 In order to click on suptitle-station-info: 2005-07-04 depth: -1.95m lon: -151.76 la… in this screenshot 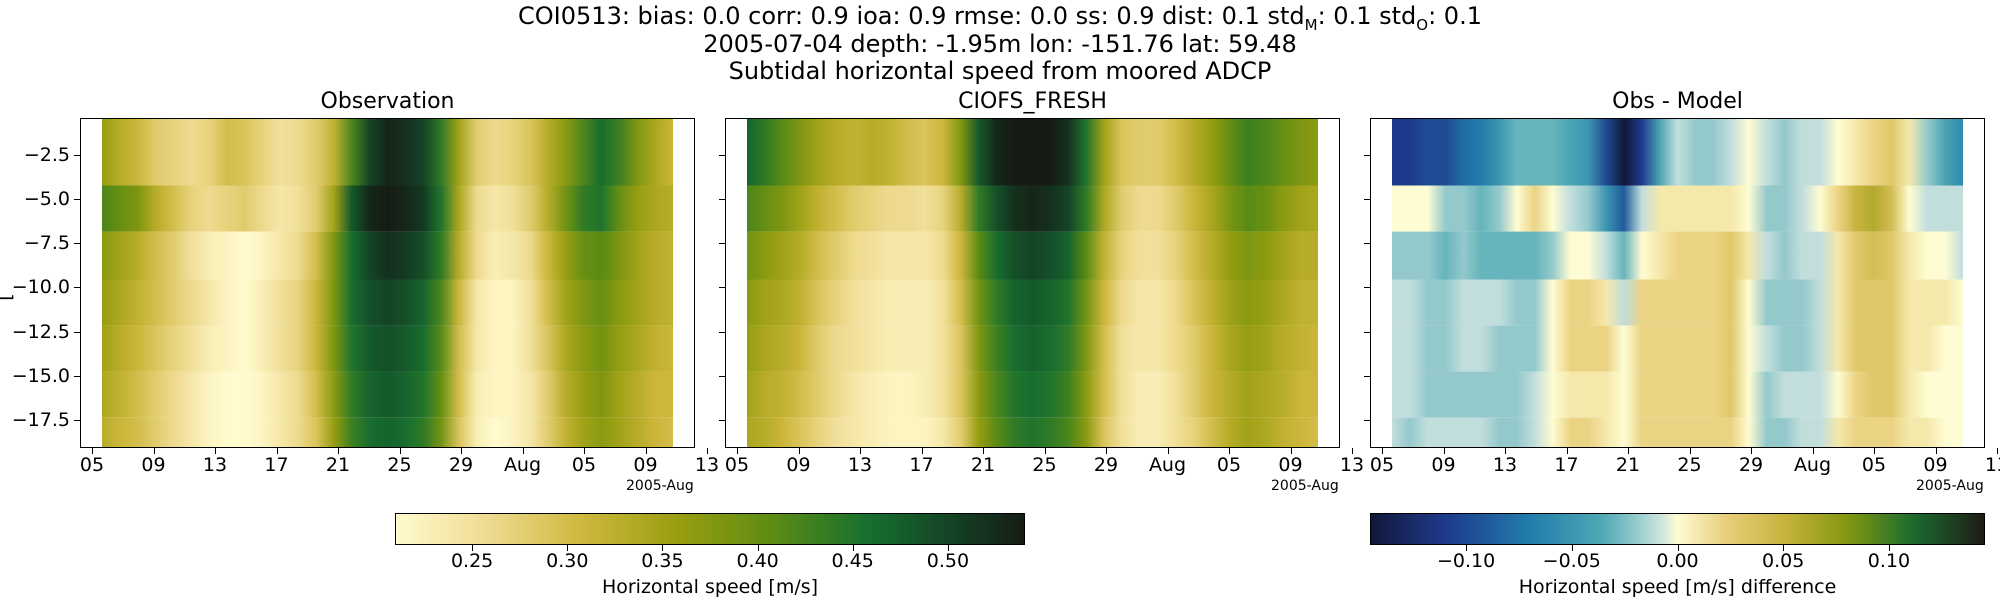, I will do `click(1000, 44)`.